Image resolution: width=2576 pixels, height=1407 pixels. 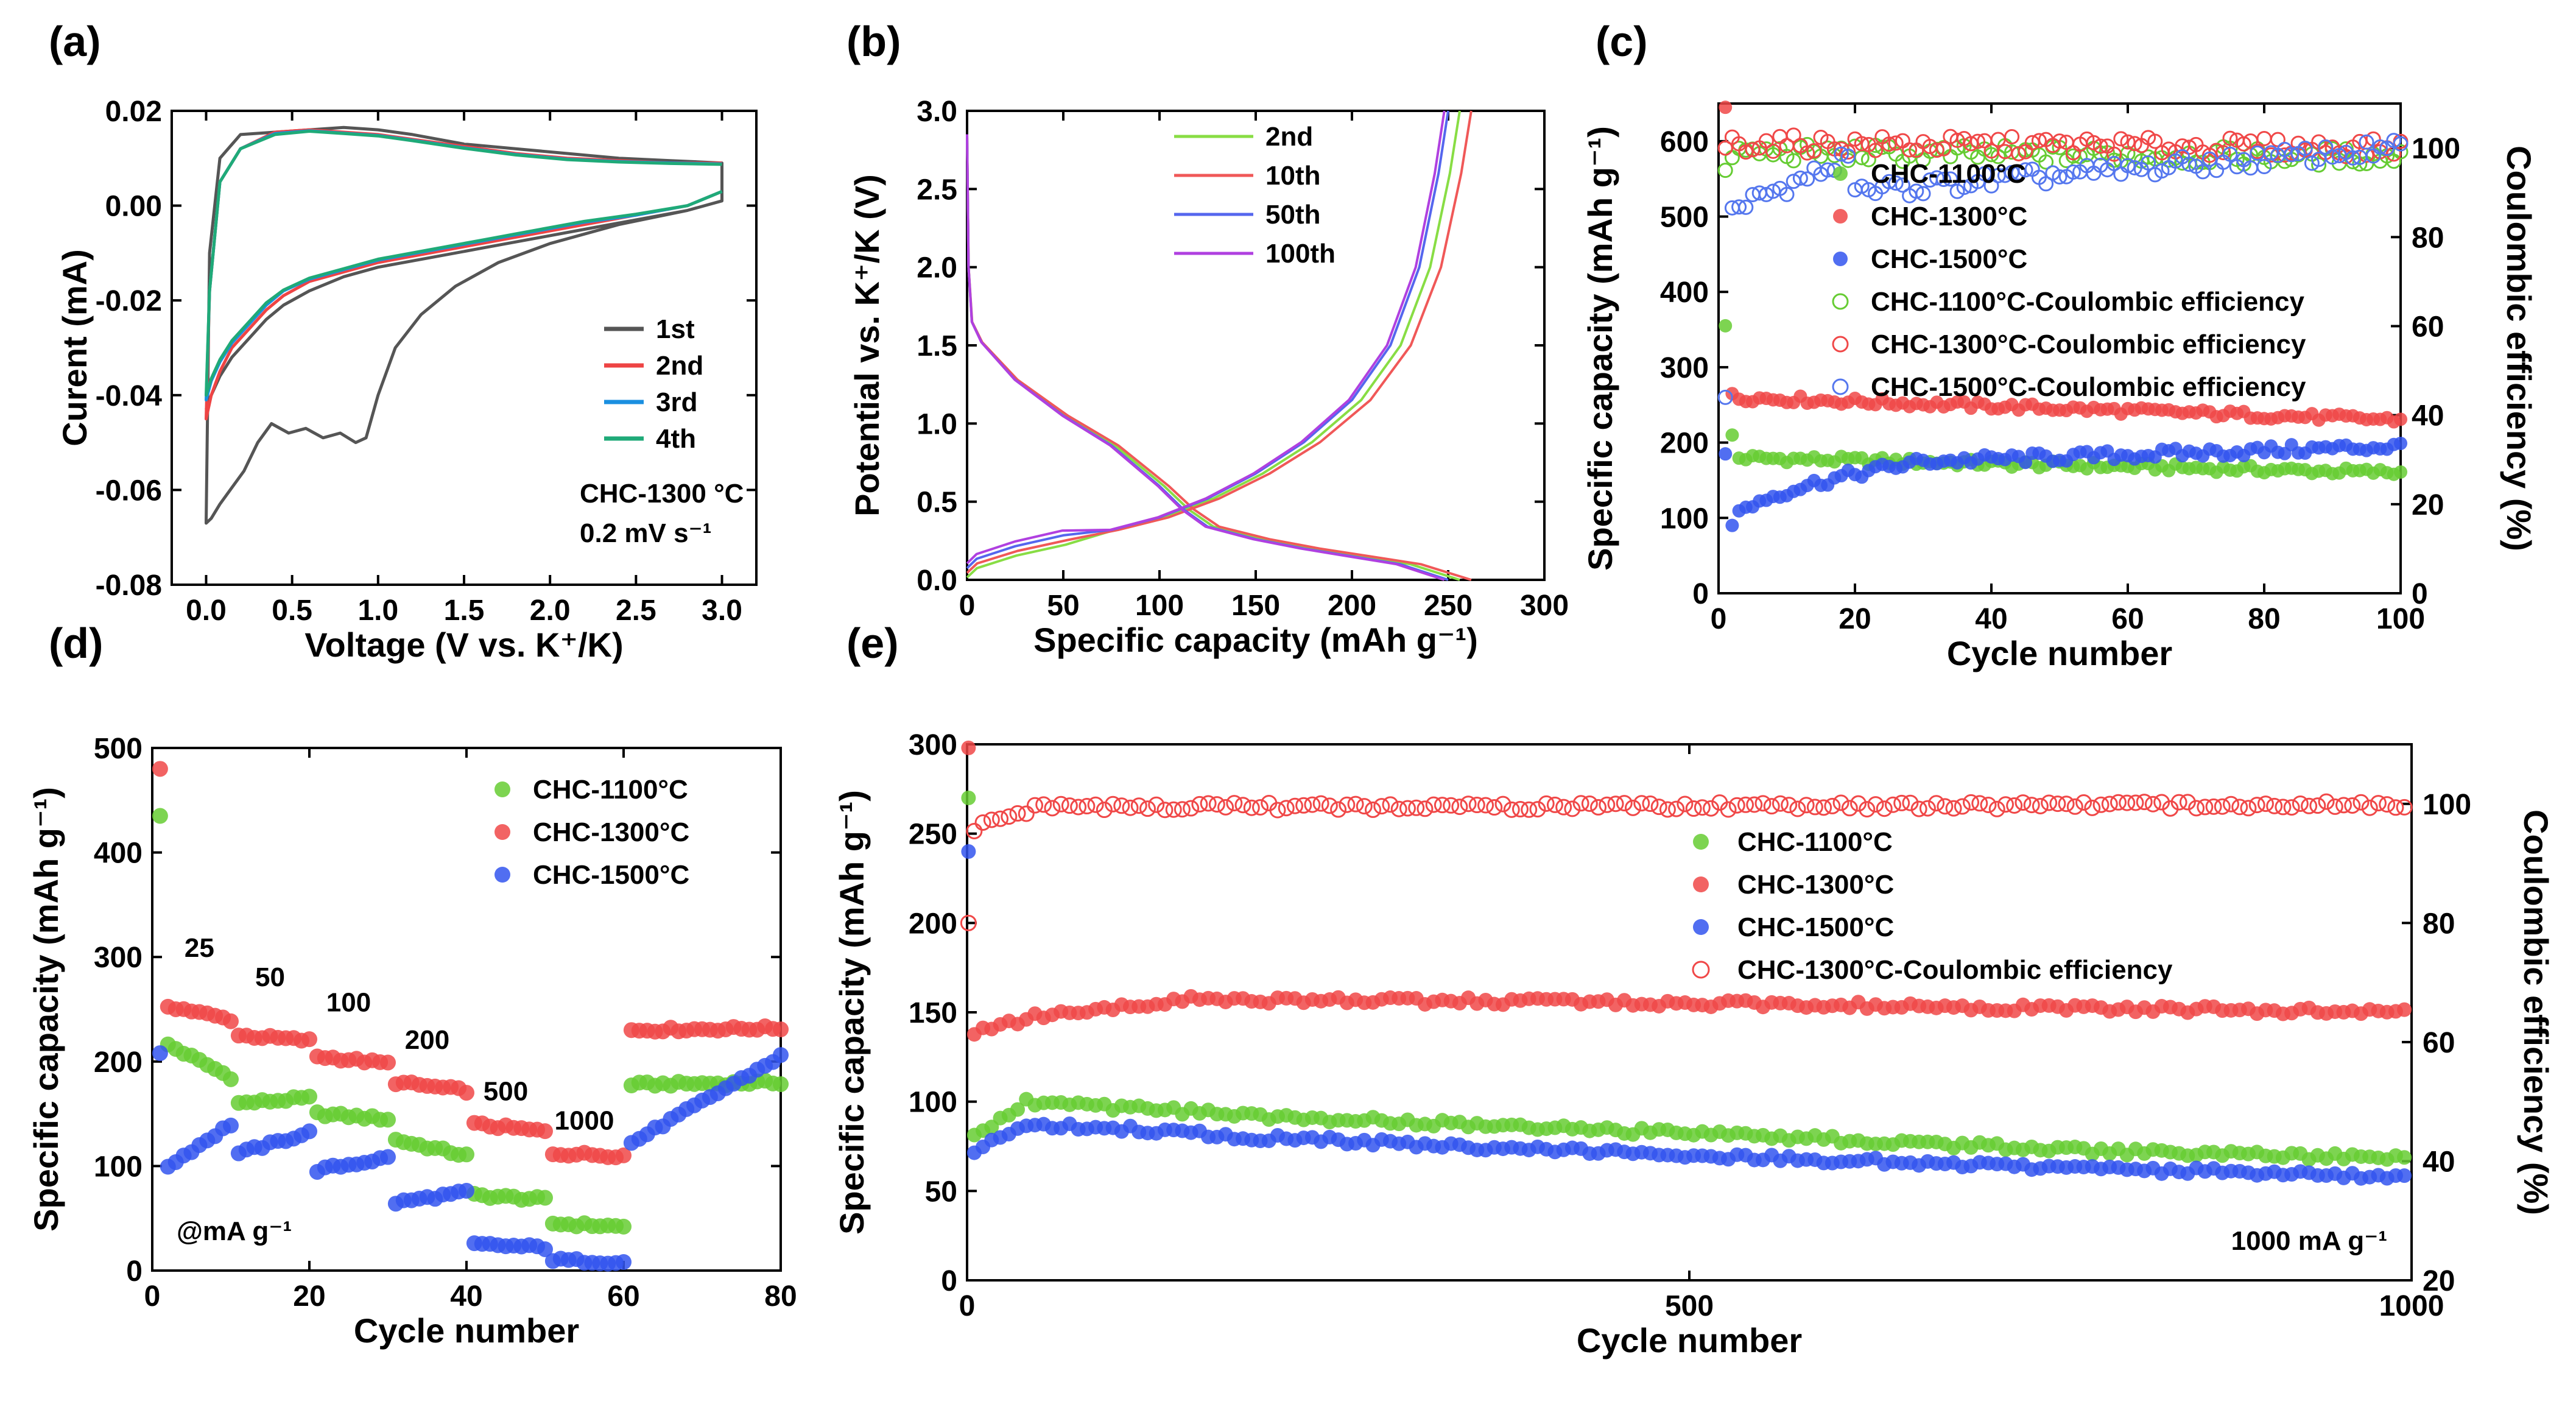 I want to click on discharge-curve-50th, so click(x=1207, y=357).